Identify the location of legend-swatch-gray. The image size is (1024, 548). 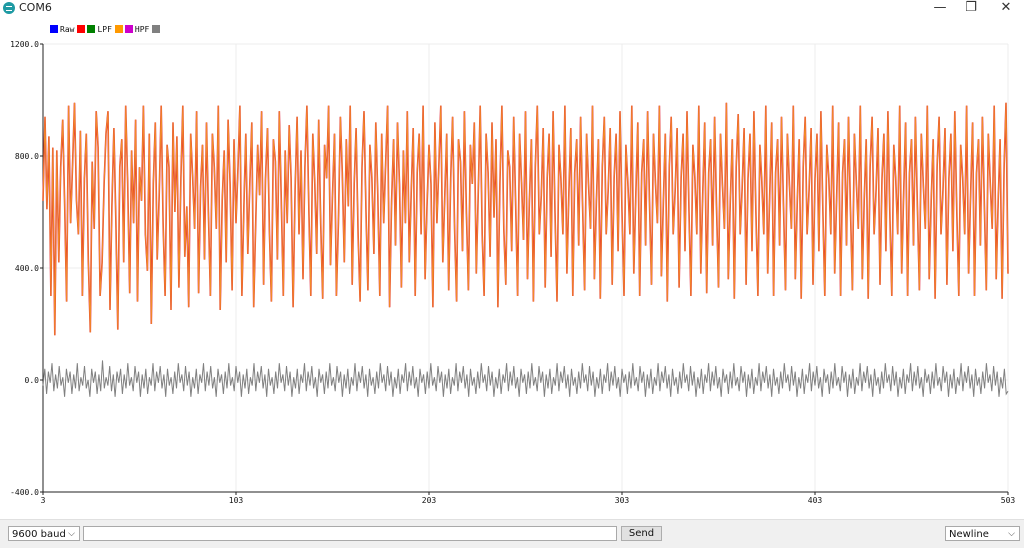
(156, 29).